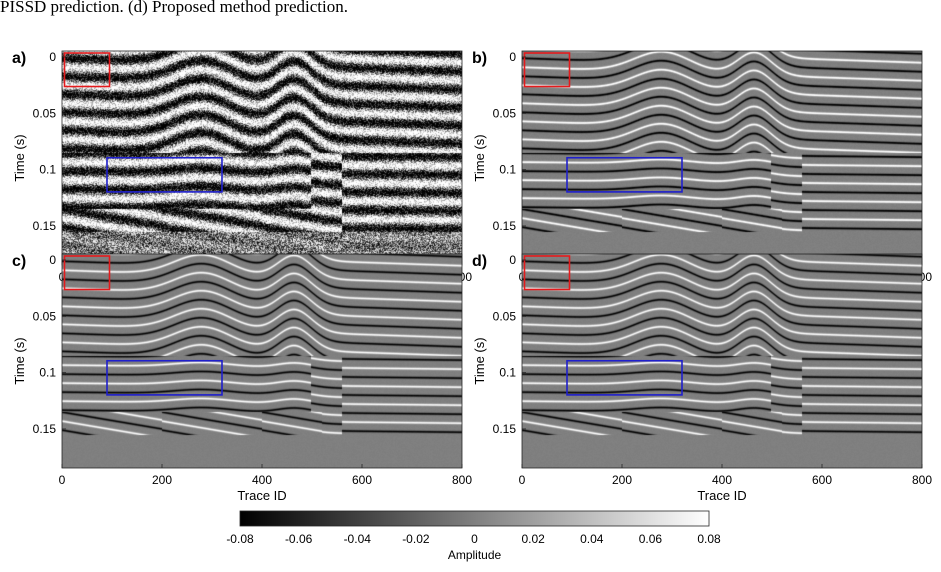 This screenshot has height=572, width=941. Describe the element at coordinates (19, 261) in the screenshot. I see `panel-letter: c)` at that location.